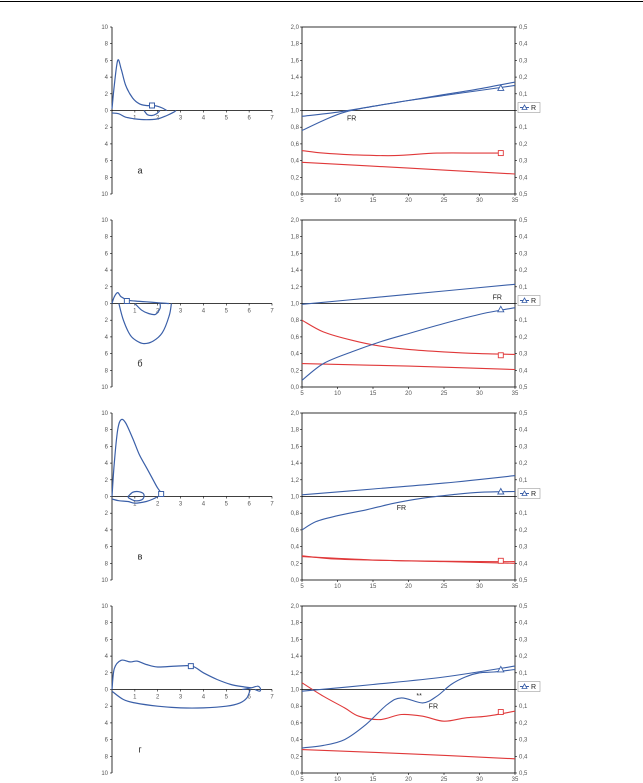  What do you see at coordinates (227, 312) in the screenshot?
I see `left-x-tick-label: 5` at bounding box center [227, 312].